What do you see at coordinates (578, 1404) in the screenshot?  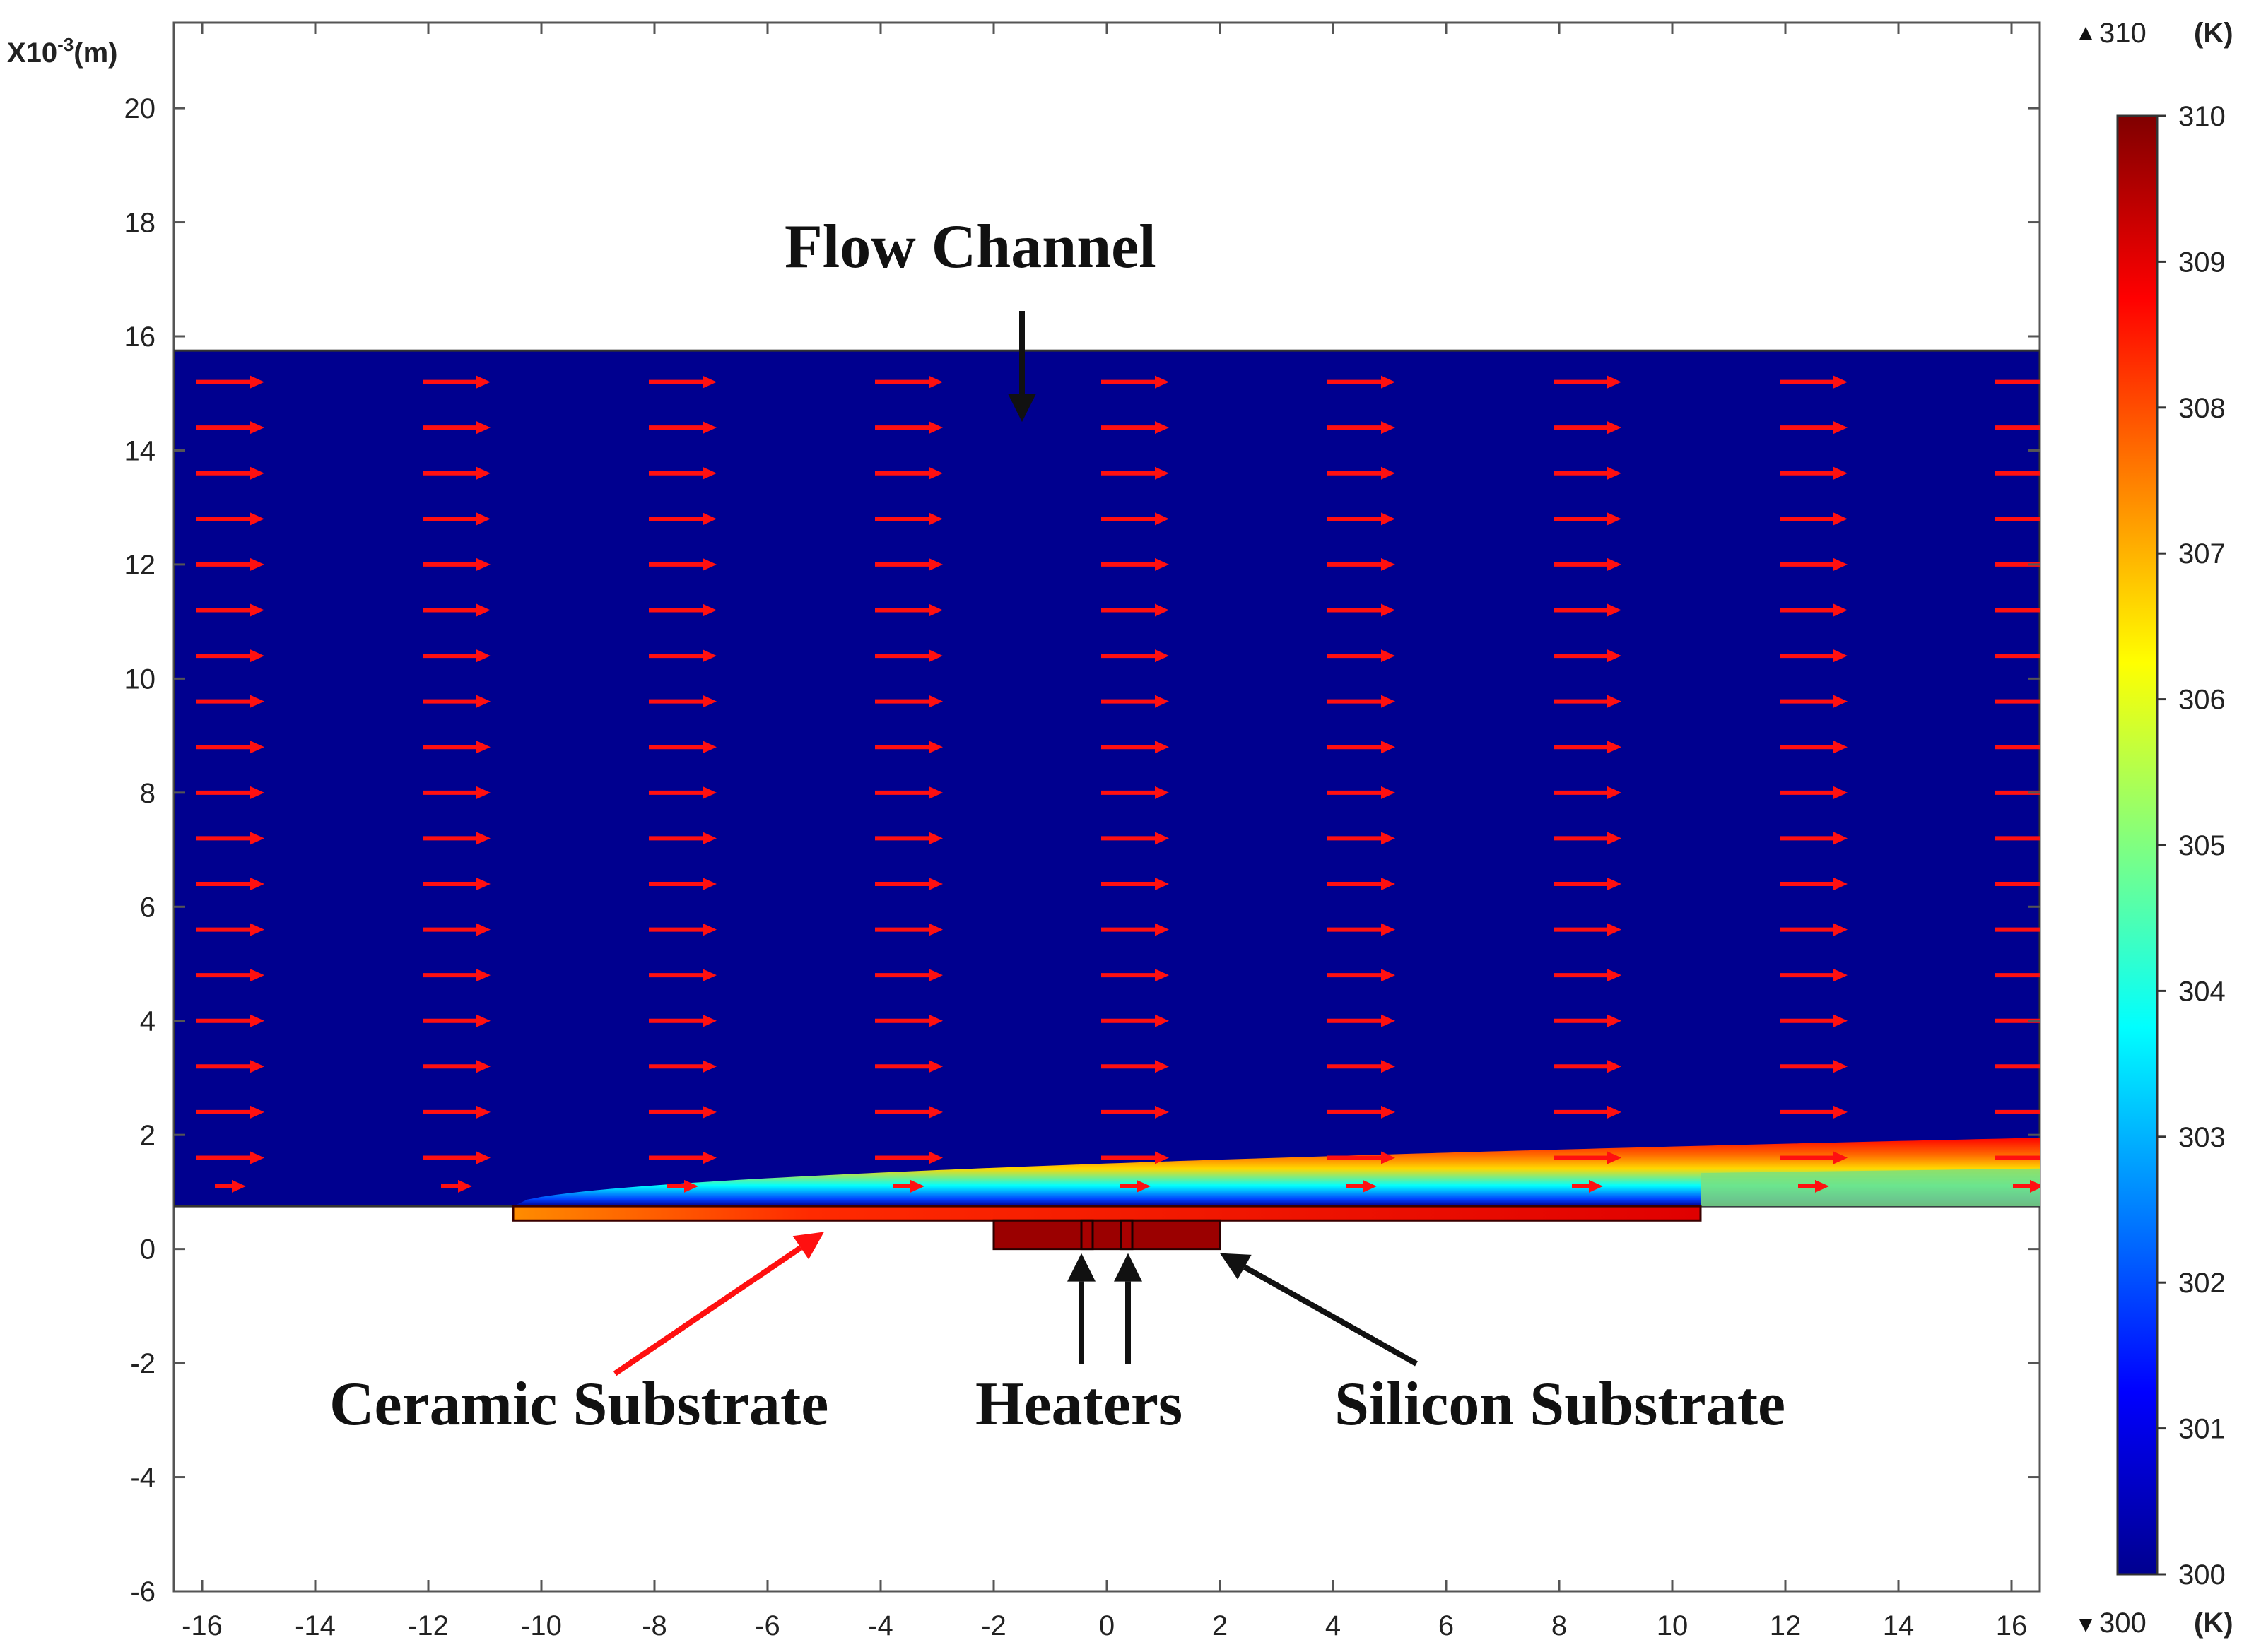 I see `annotation-ceramic-substrate: Ceramic Substrate` at bounding box center [578, 1404].